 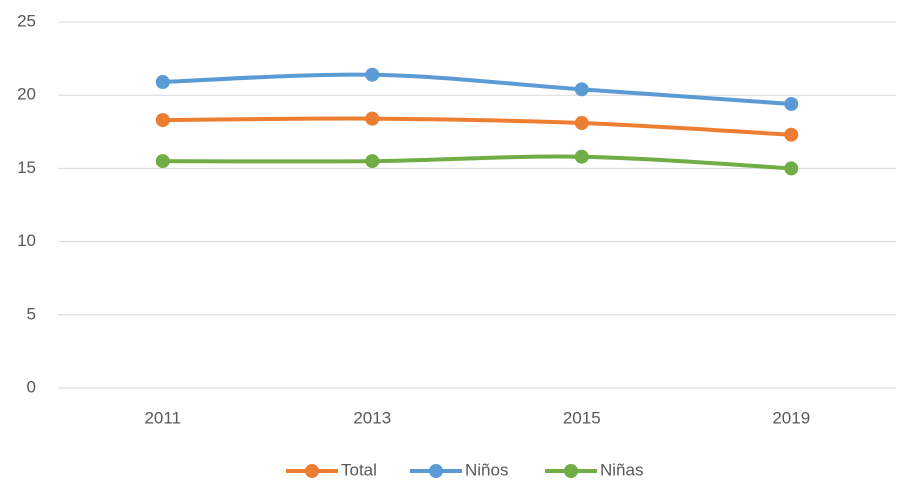 What do you see at coordinates (582, 417) in the screenshot?
I see `x-tick-label: 2015` at bounding box center [582, 417].